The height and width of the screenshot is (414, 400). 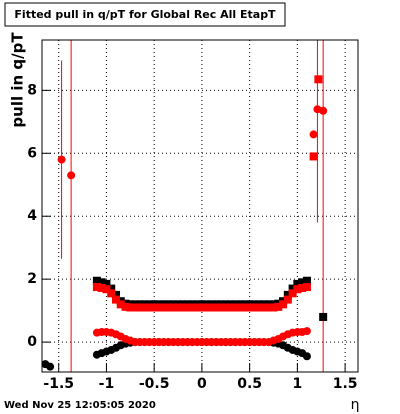 I want to click on y-tick-label: 2, so click(x=32, y=279).